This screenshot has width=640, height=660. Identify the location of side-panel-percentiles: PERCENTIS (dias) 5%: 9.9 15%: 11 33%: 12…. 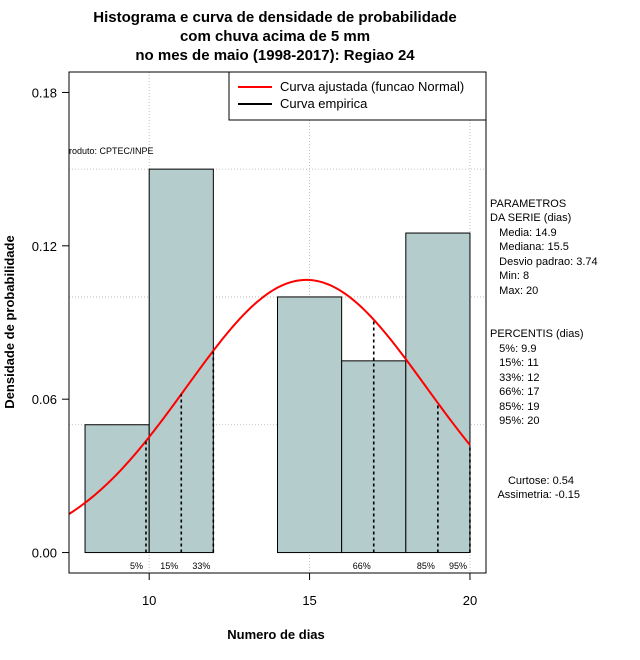
(537, 377).